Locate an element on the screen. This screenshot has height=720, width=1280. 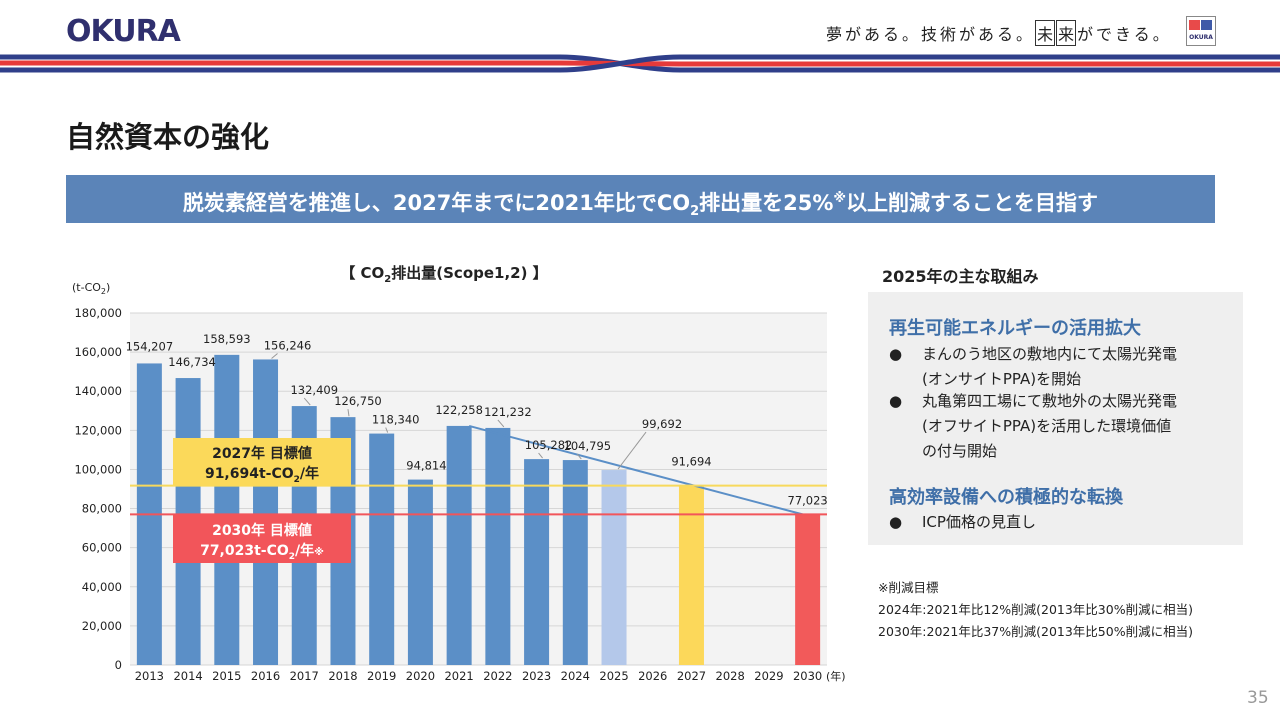
value-label-2013: 154,207 is located at coordinates (150, 346).